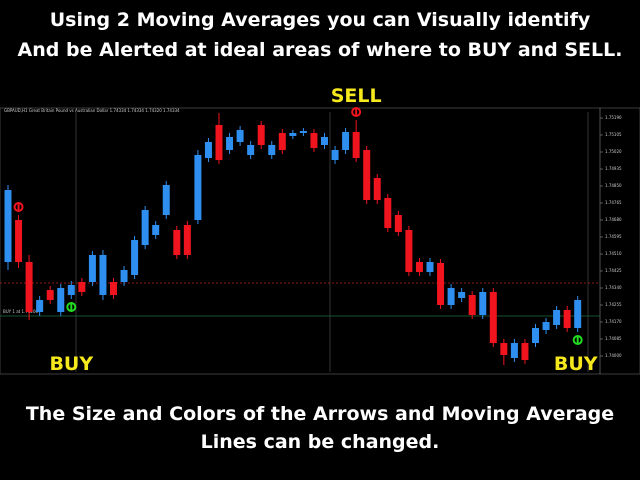 The image size is (640, 480). Describe the element at coordinates (613, 134) in the screenshot. I see `y-tick-label: 1.75105` at that location.